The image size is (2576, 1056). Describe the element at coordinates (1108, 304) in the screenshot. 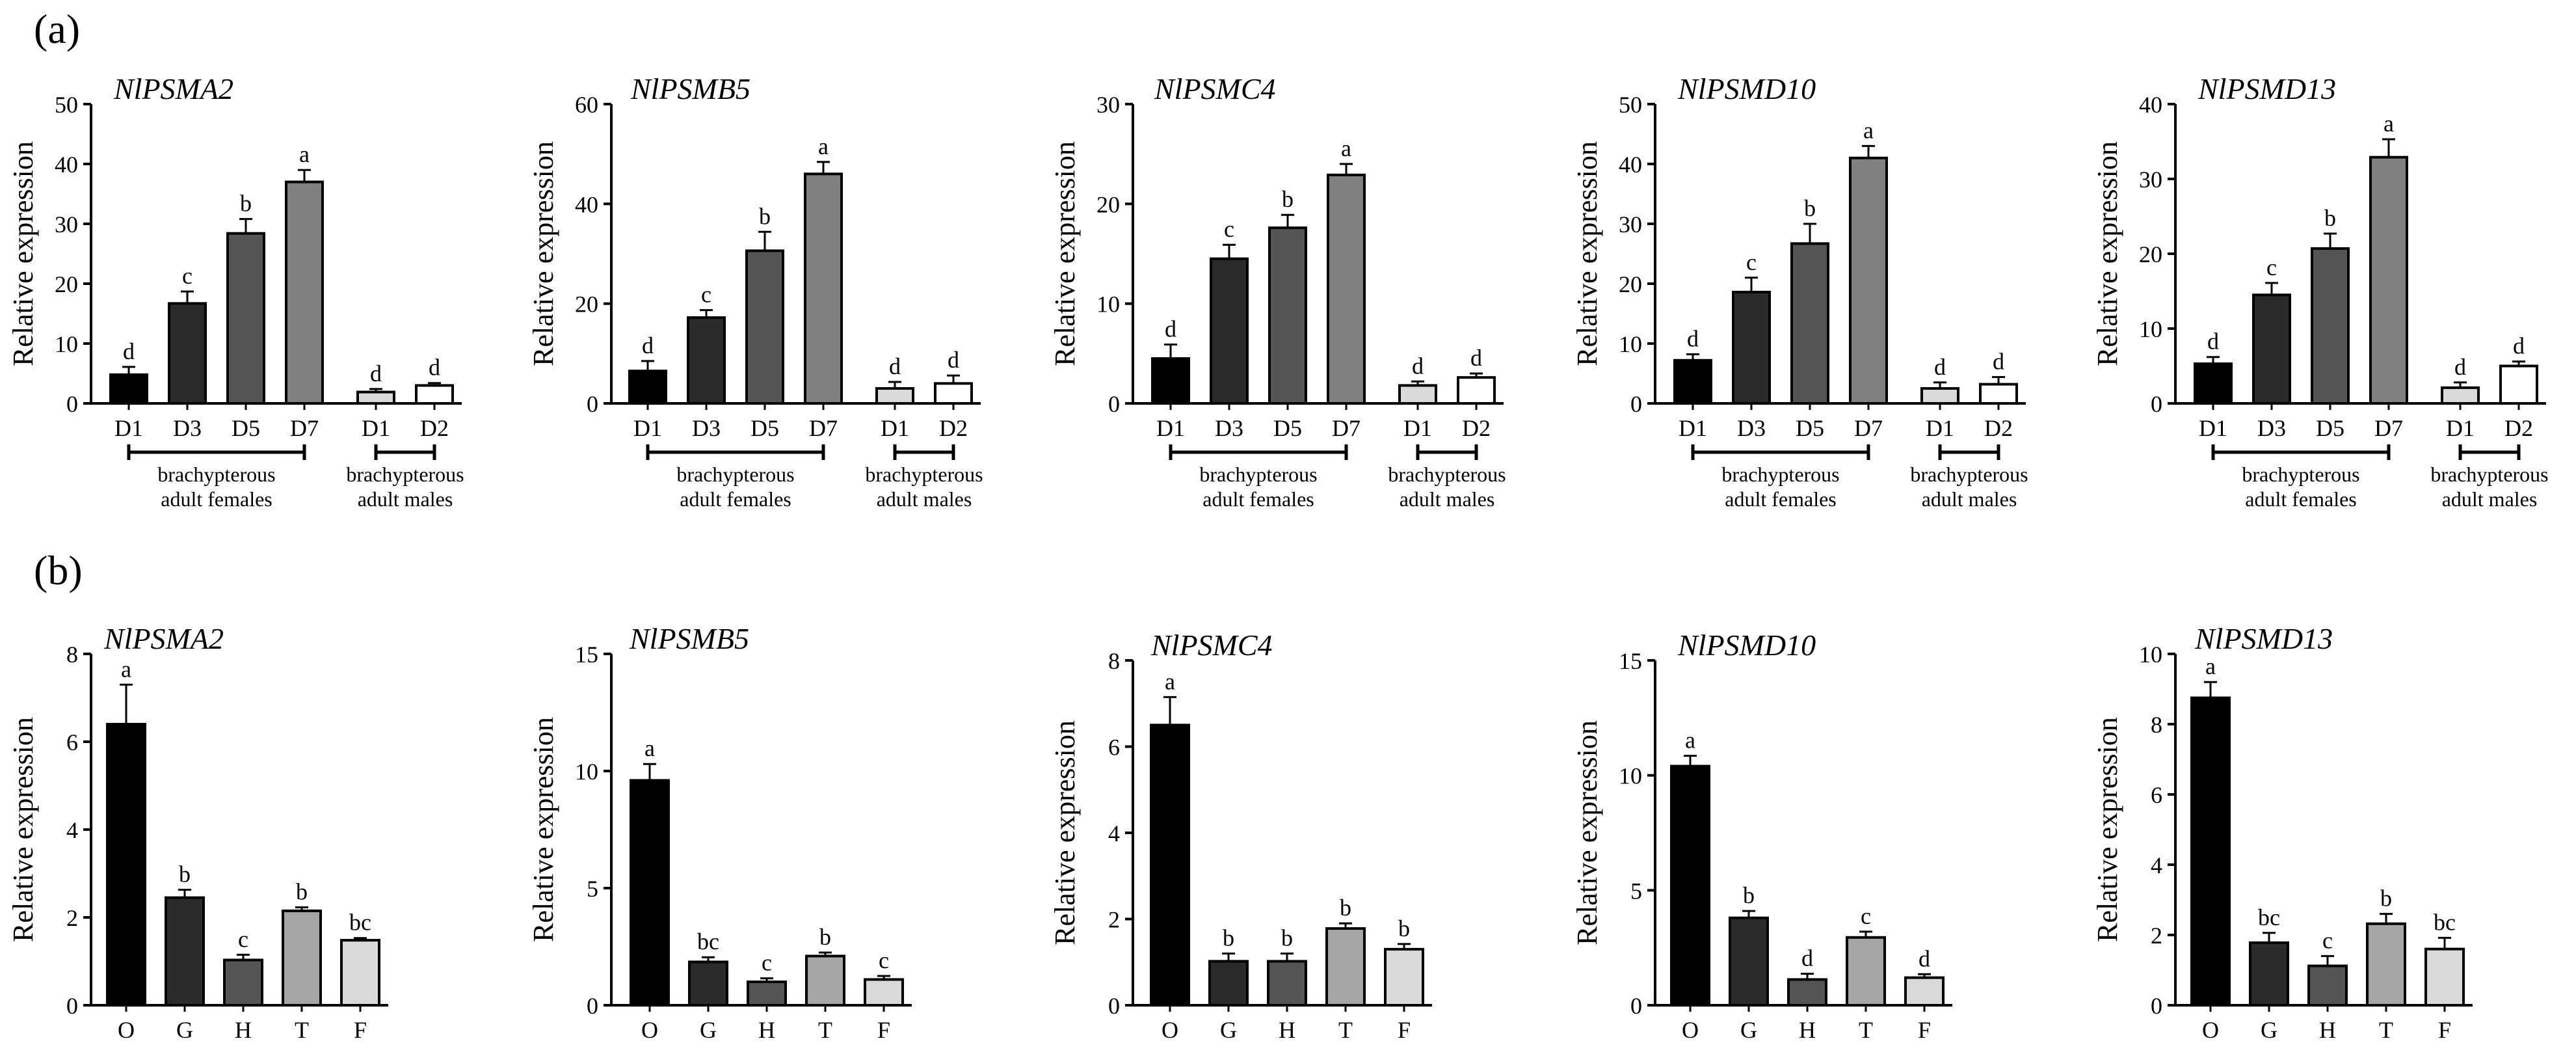

I see `y-tick-label: 10` at that location.